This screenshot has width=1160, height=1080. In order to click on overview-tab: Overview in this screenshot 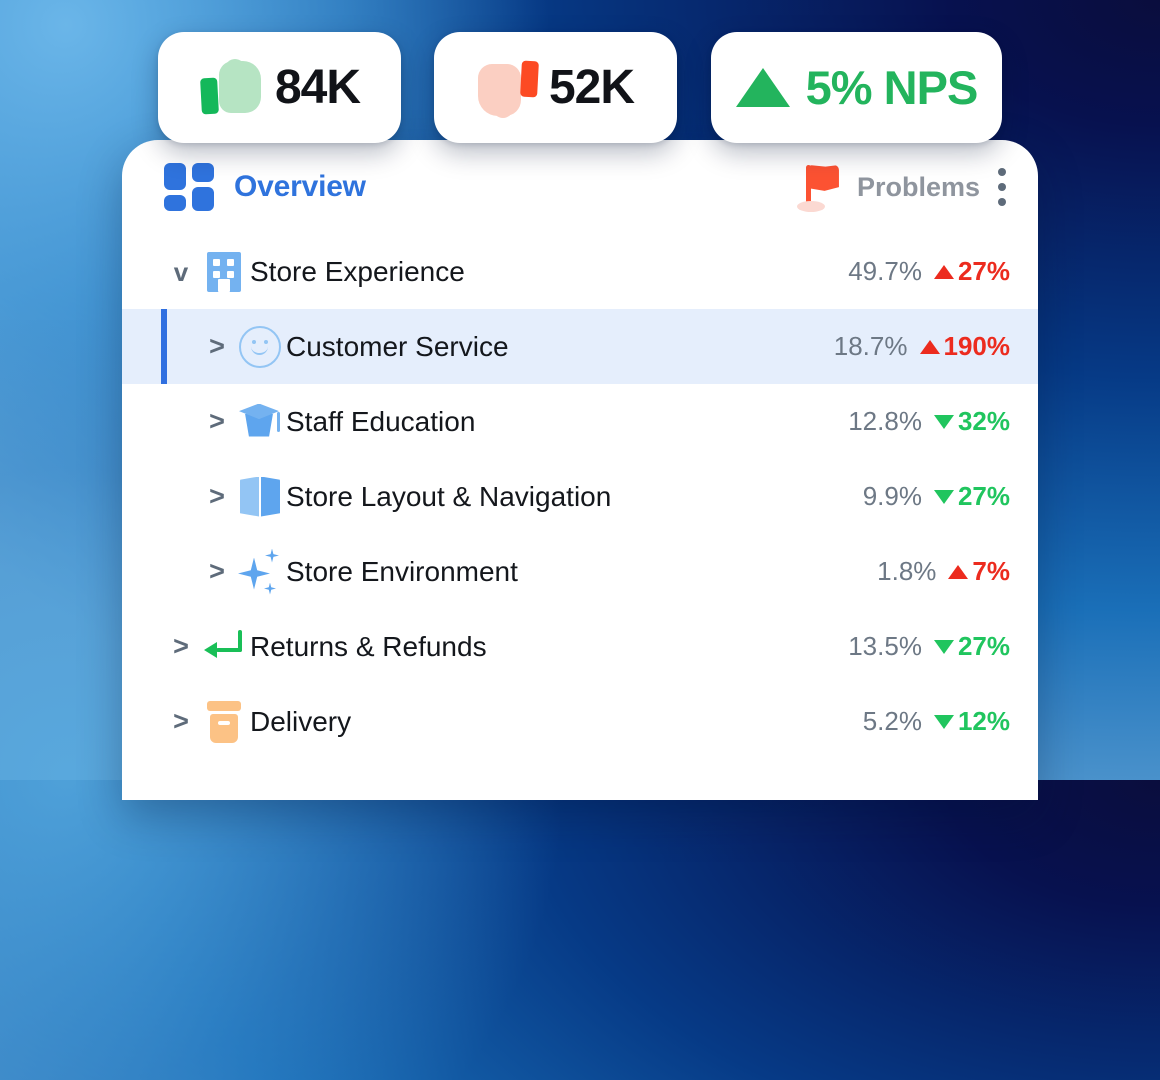, I will do `click(265, 187)`.